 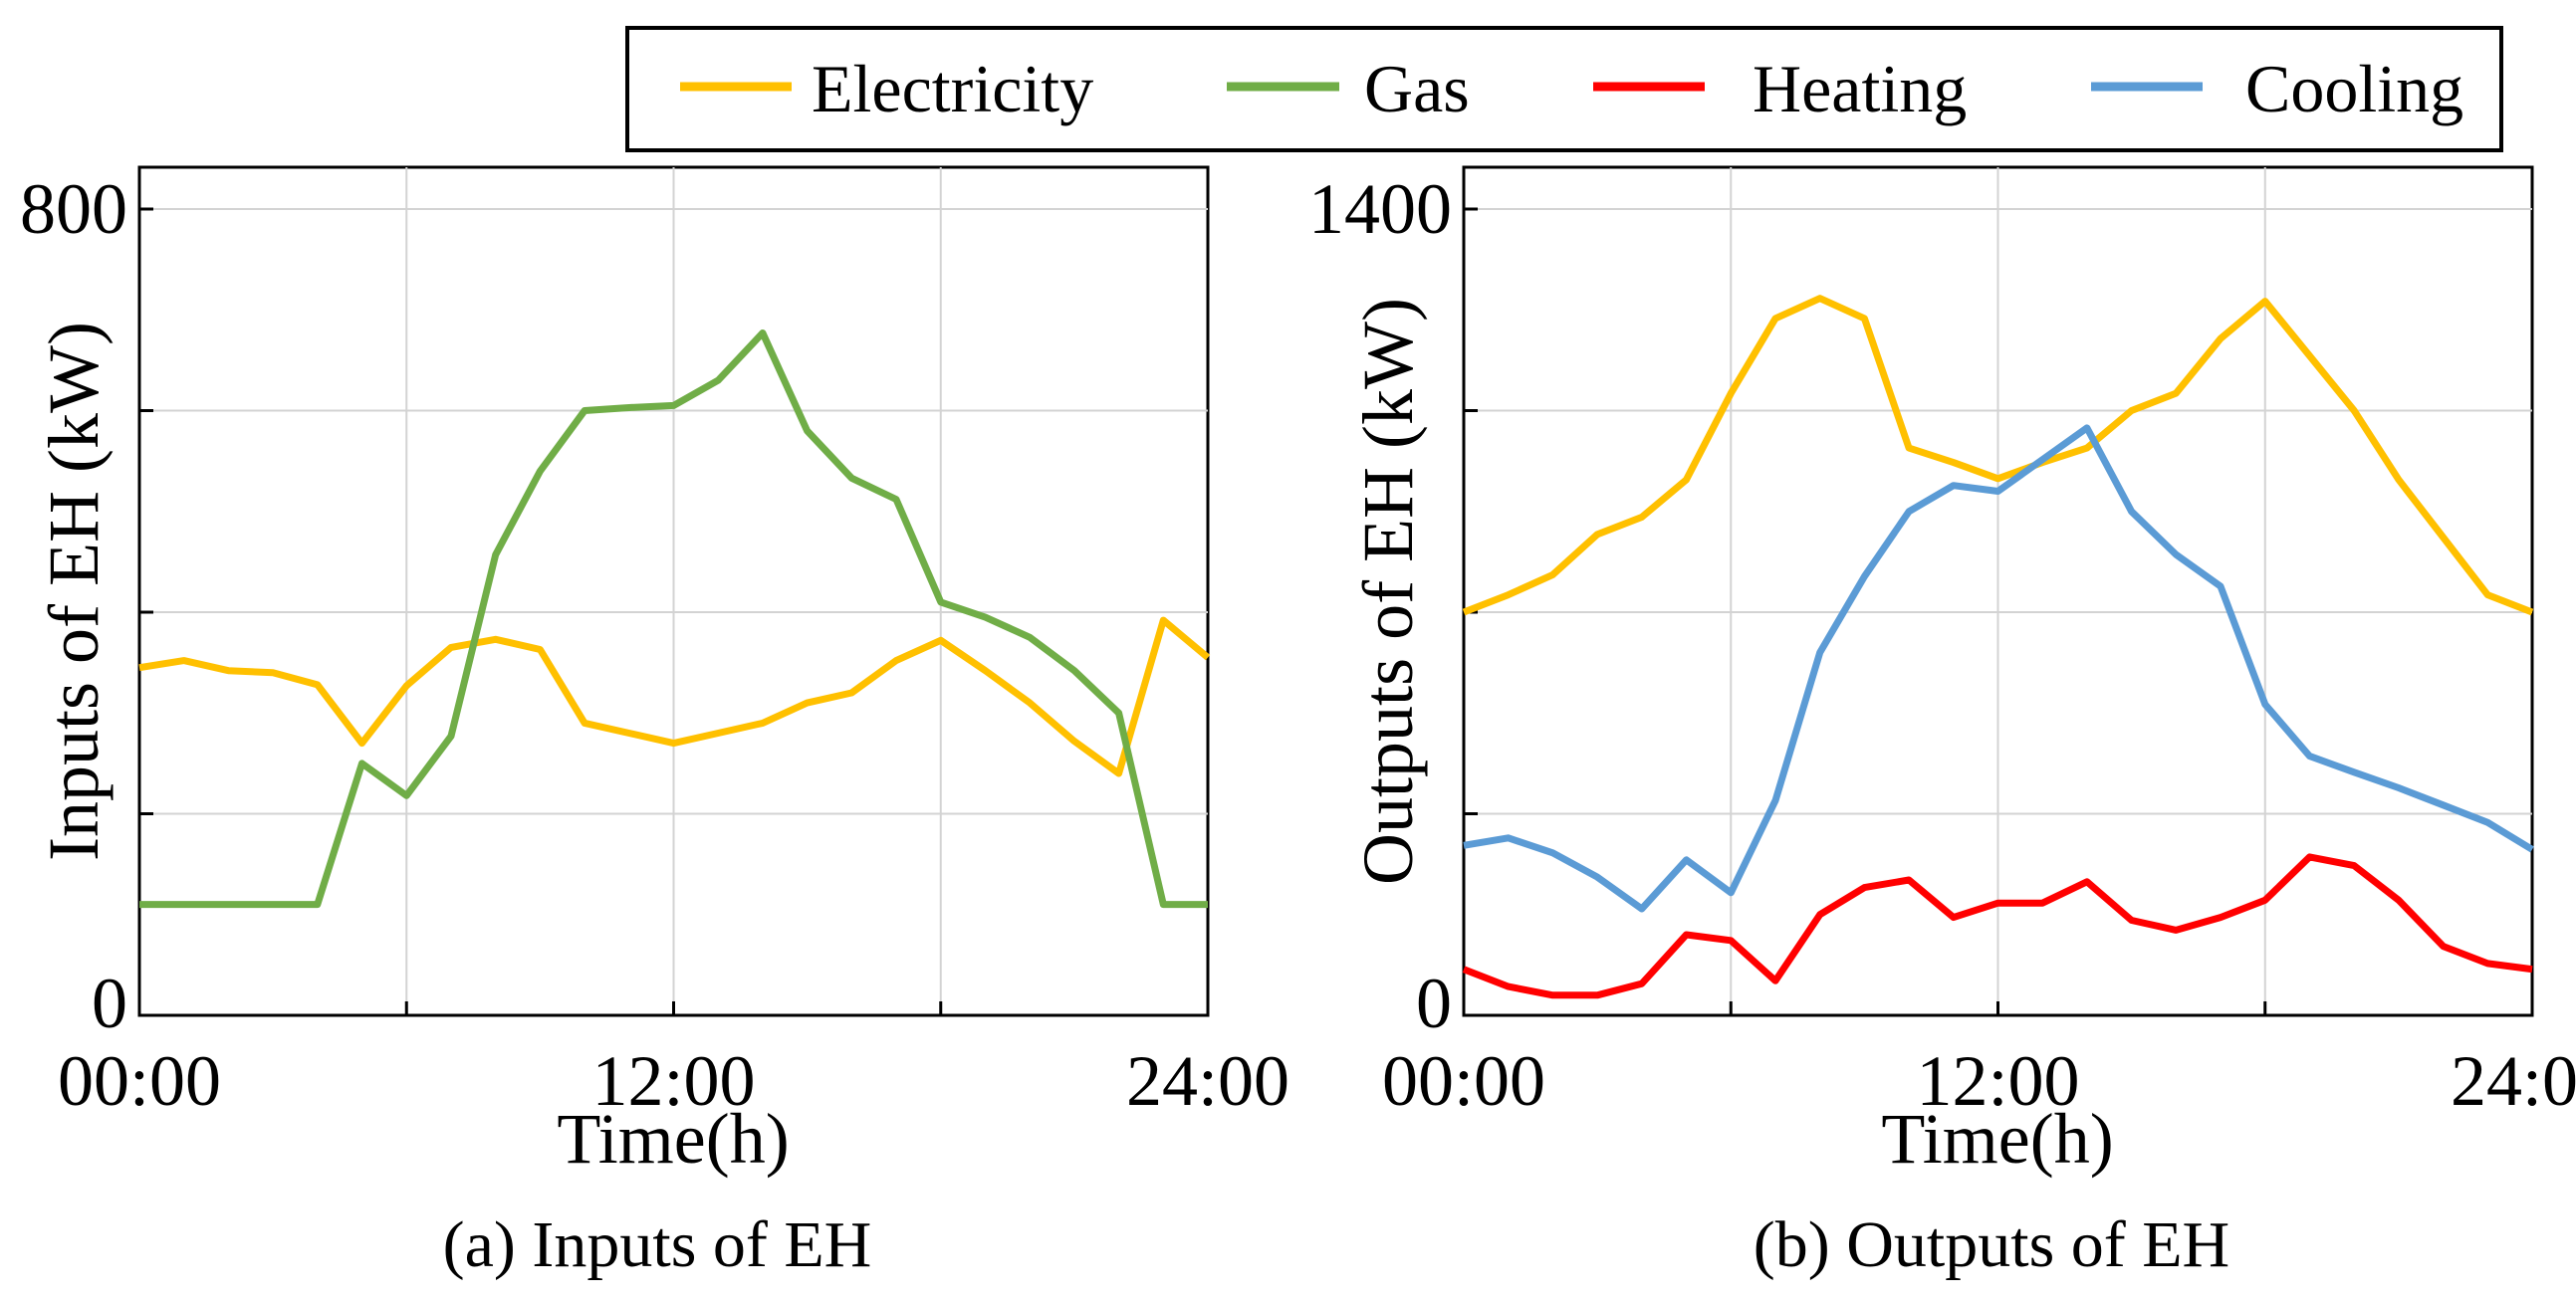 What do you see at coordinates (73, 209) in the screenshot?
I see `y-tick-label: 800` at bounding box center [73, 209].